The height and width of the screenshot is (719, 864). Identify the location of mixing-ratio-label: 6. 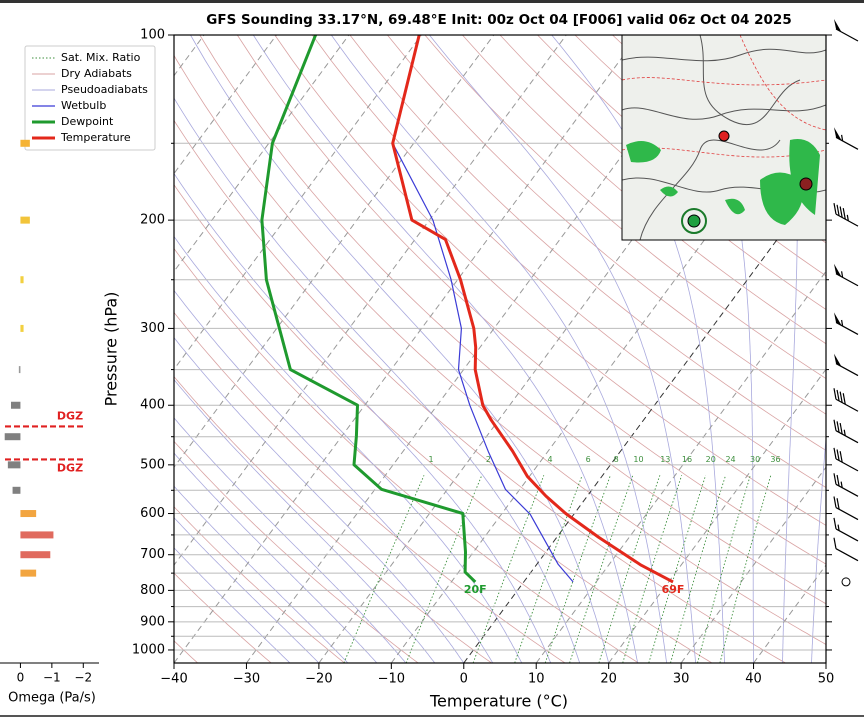
(588, 459).